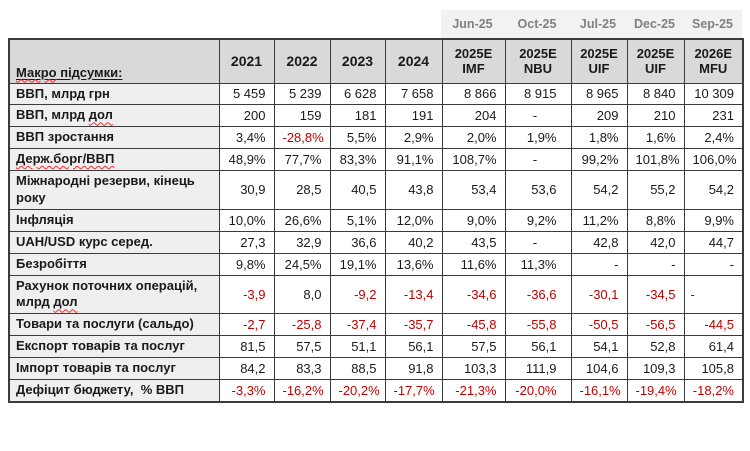 This screenshot has width=750, height=451. Describe the element at coordinates (655, 390) in the screenshot. I see `value-cell: -19,4%` at that location.